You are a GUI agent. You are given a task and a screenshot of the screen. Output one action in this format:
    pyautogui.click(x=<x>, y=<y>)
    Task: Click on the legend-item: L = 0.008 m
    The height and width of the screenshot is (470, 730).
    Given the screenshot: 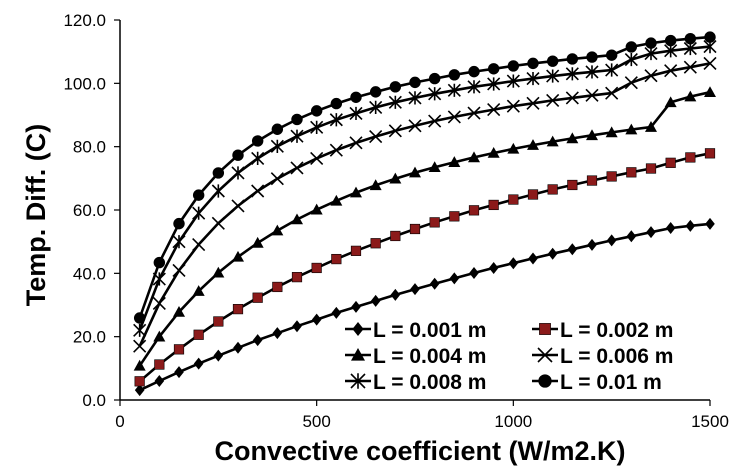 What is the action you would take?
    pyautogui.click(x=415, y=382)
    